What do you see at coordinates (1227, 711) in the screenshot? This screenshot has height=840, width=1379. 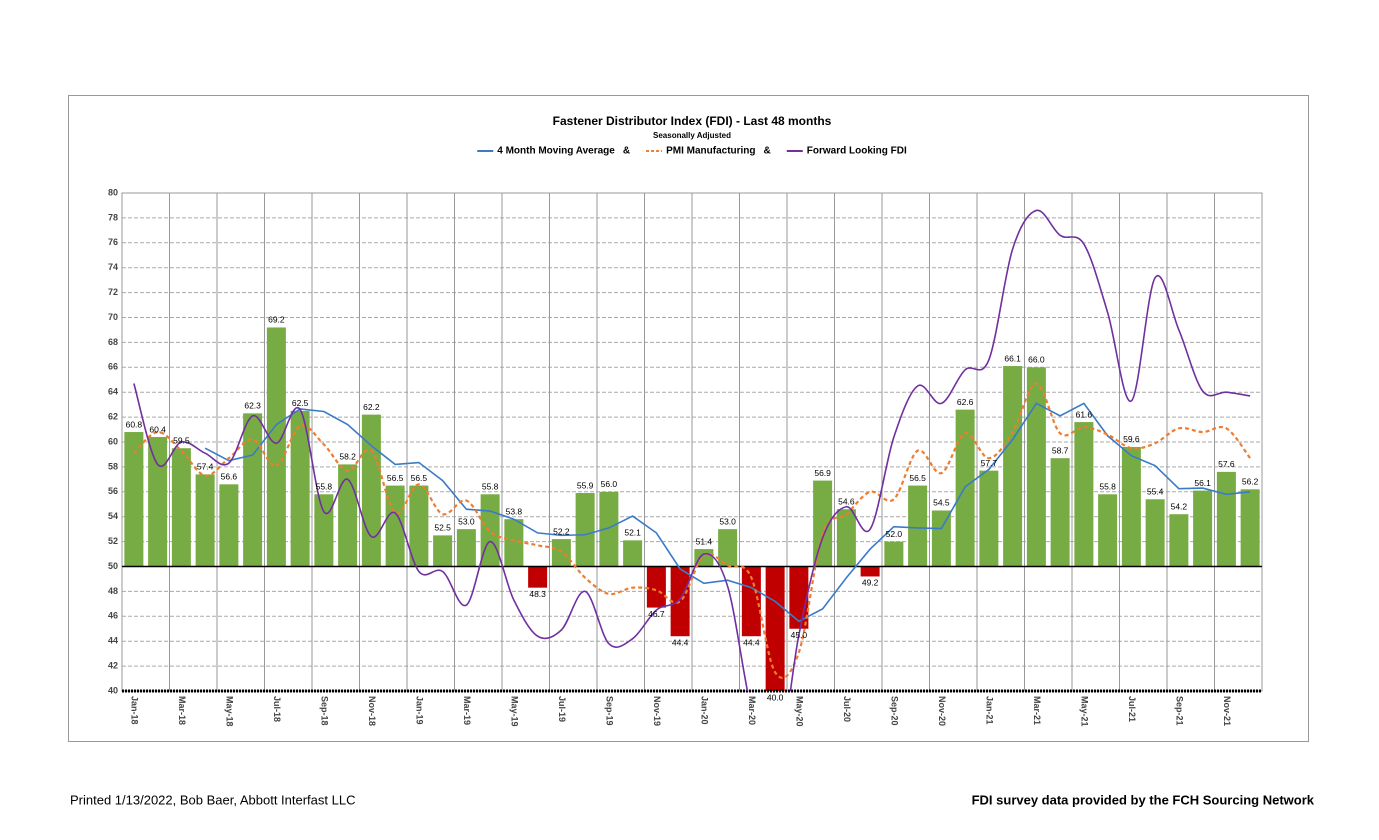 I see `x-tick-label: Nov-21` at bounding box center [1227, 711].